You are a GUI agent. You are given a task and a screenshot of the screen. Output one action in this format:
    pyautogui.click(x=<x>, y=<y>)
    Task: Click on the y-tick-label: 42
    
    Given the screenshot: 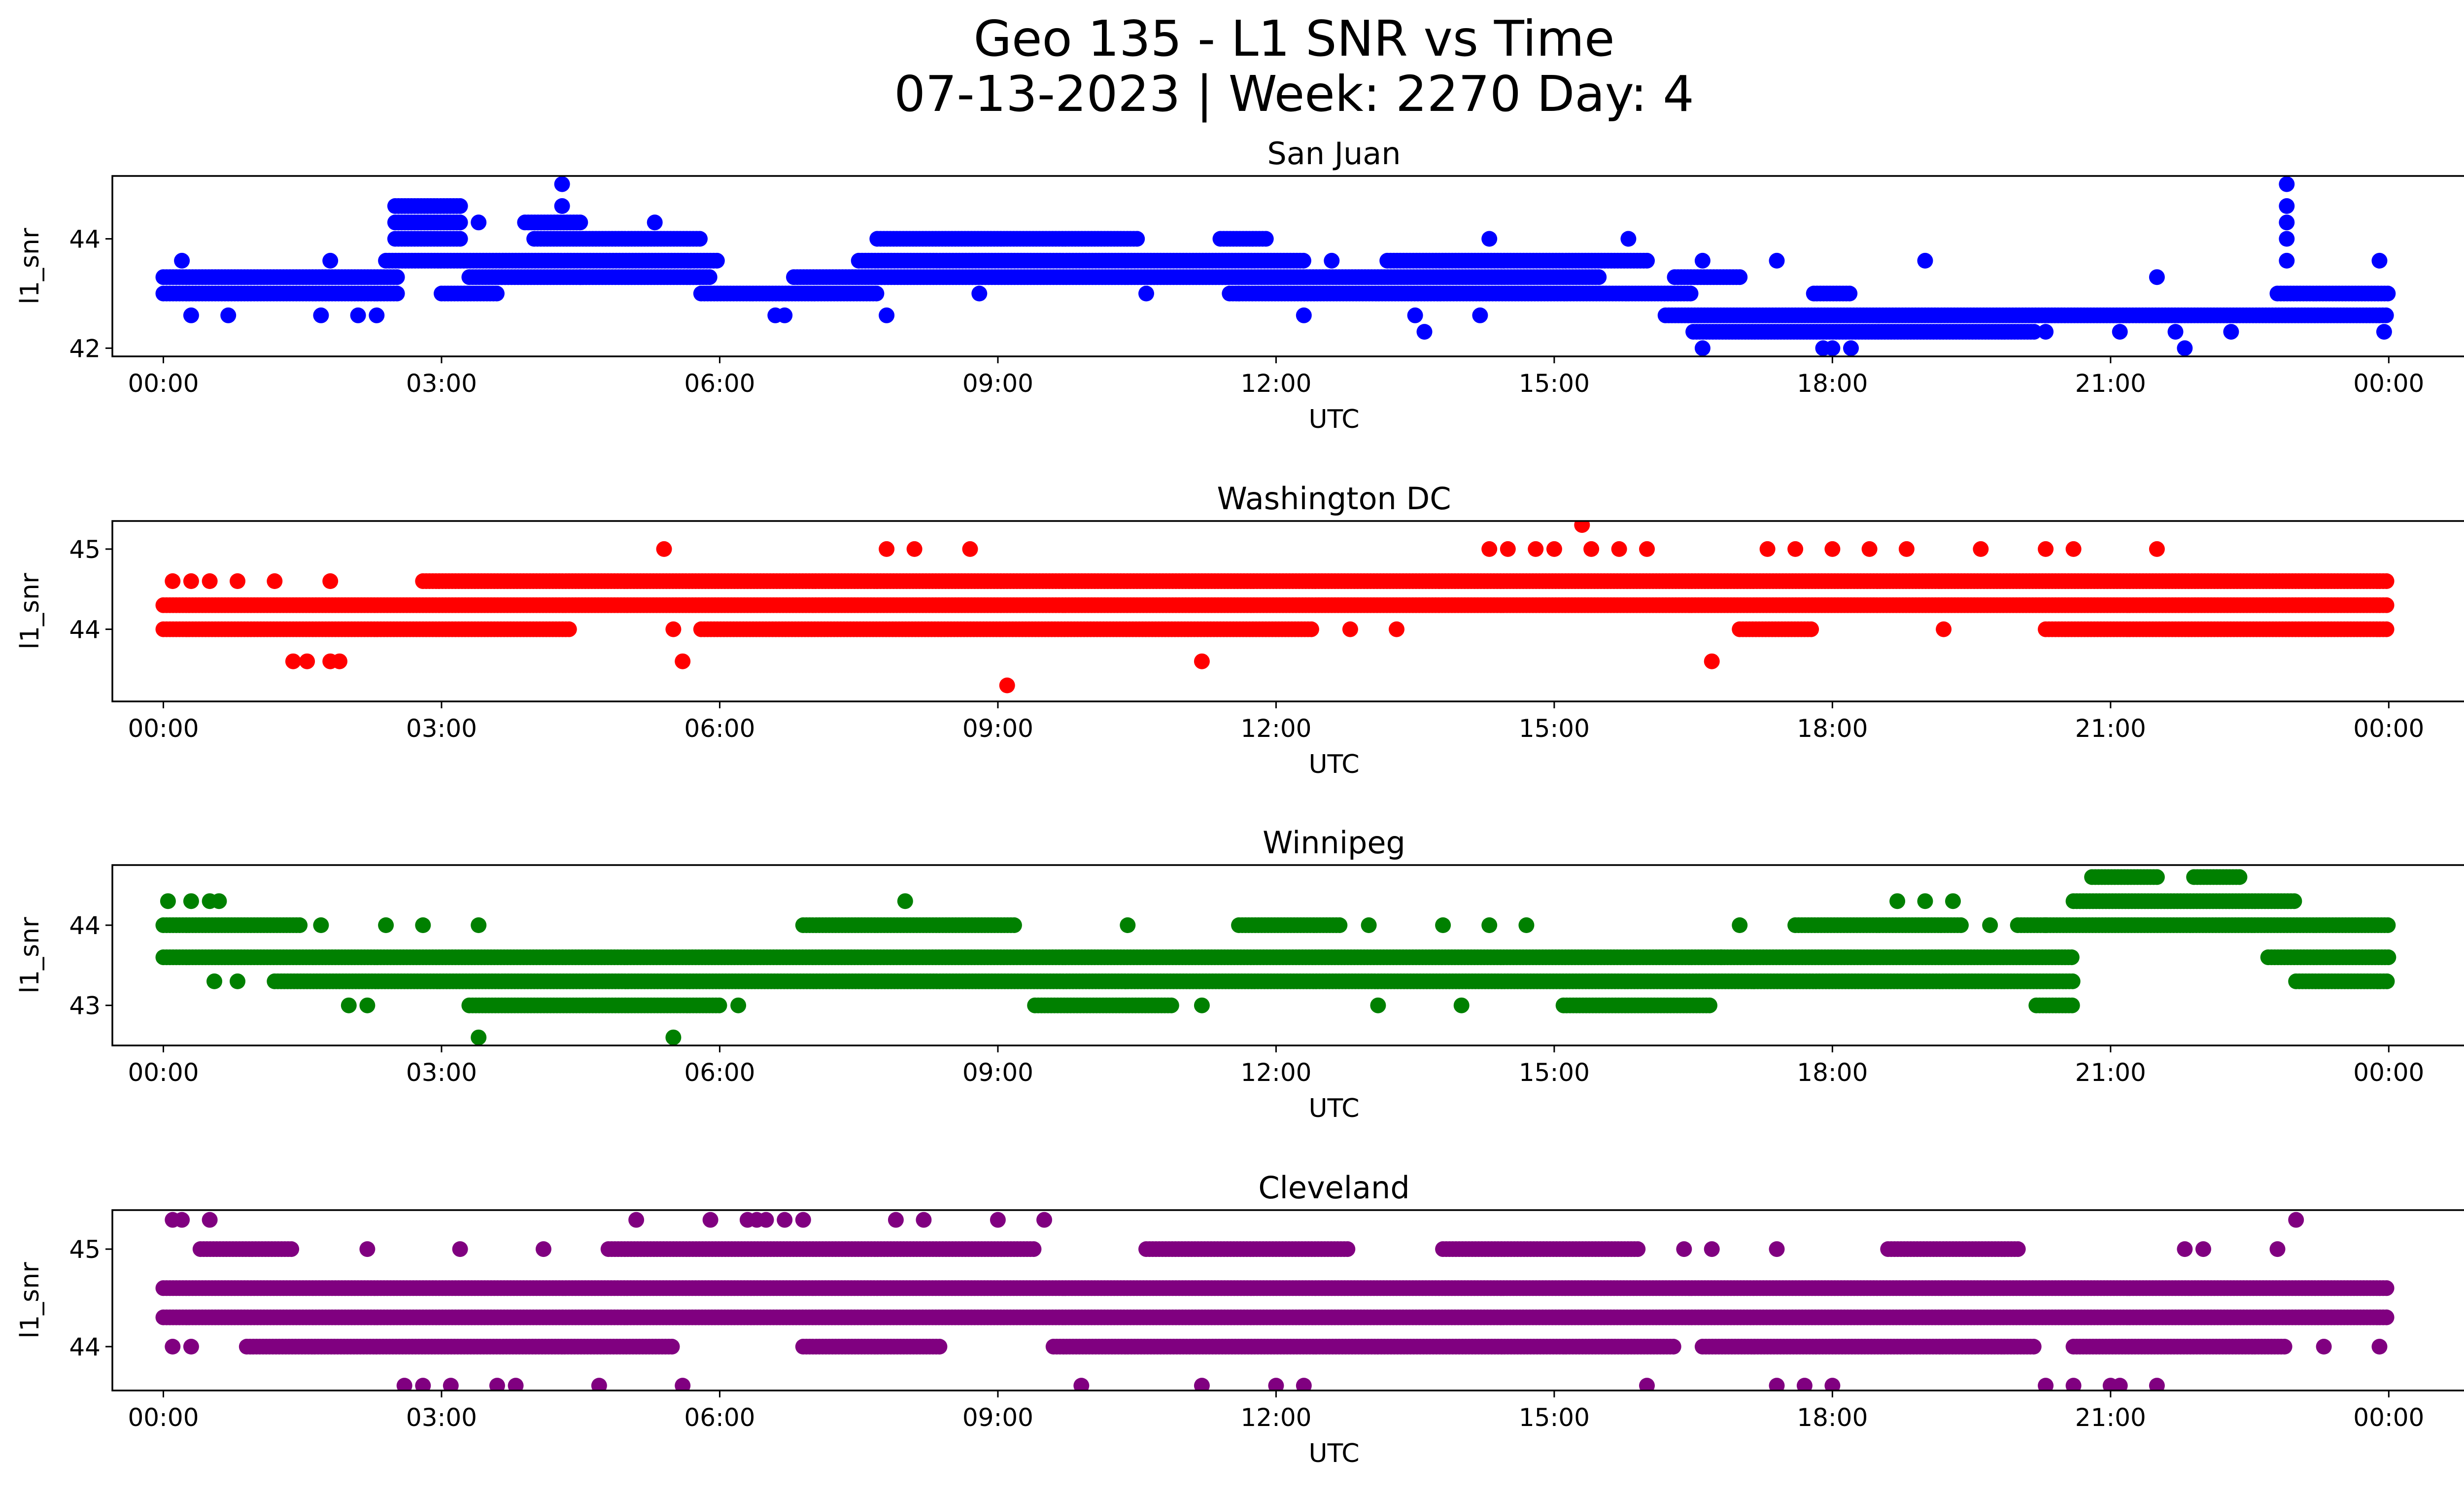 What is the action you would take?
    pyautogui.click(x=85, y=348)
    